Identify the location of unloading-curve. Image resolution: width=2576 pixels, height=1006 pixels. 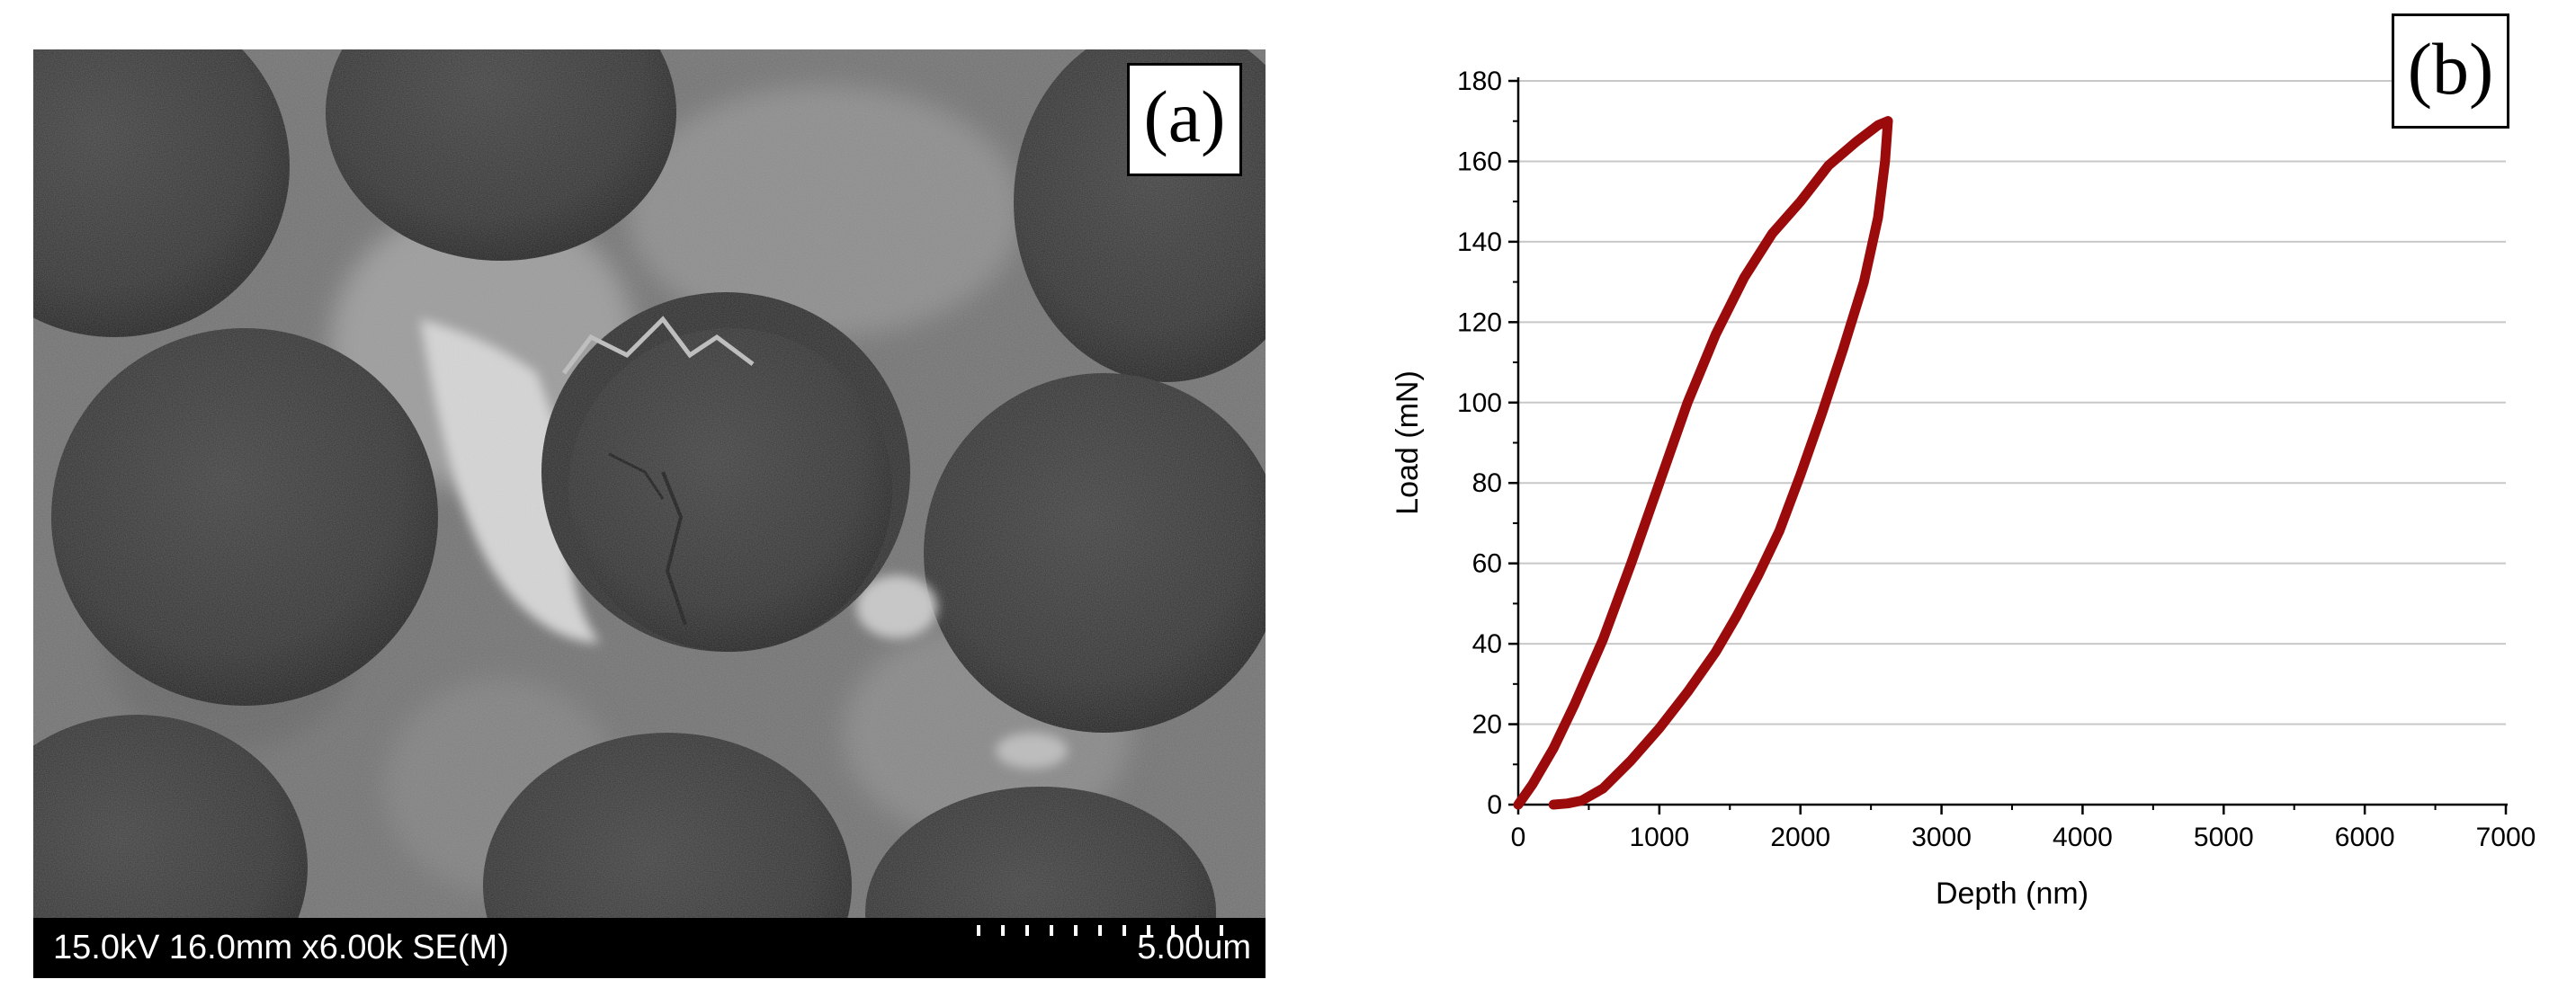
(1720, 463).